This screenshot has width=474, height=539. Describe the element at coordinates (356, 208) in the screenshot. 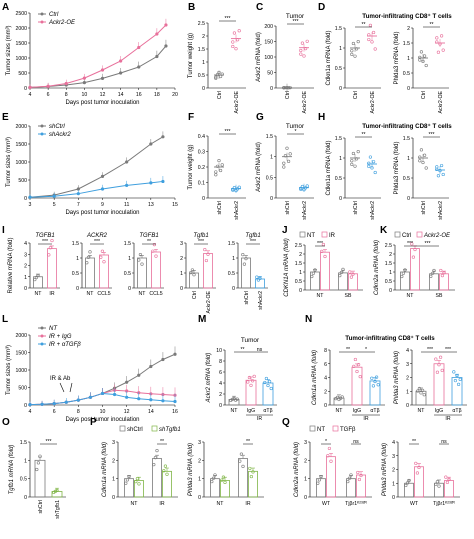

I see `x-tick-label: shCtrl` at that location.